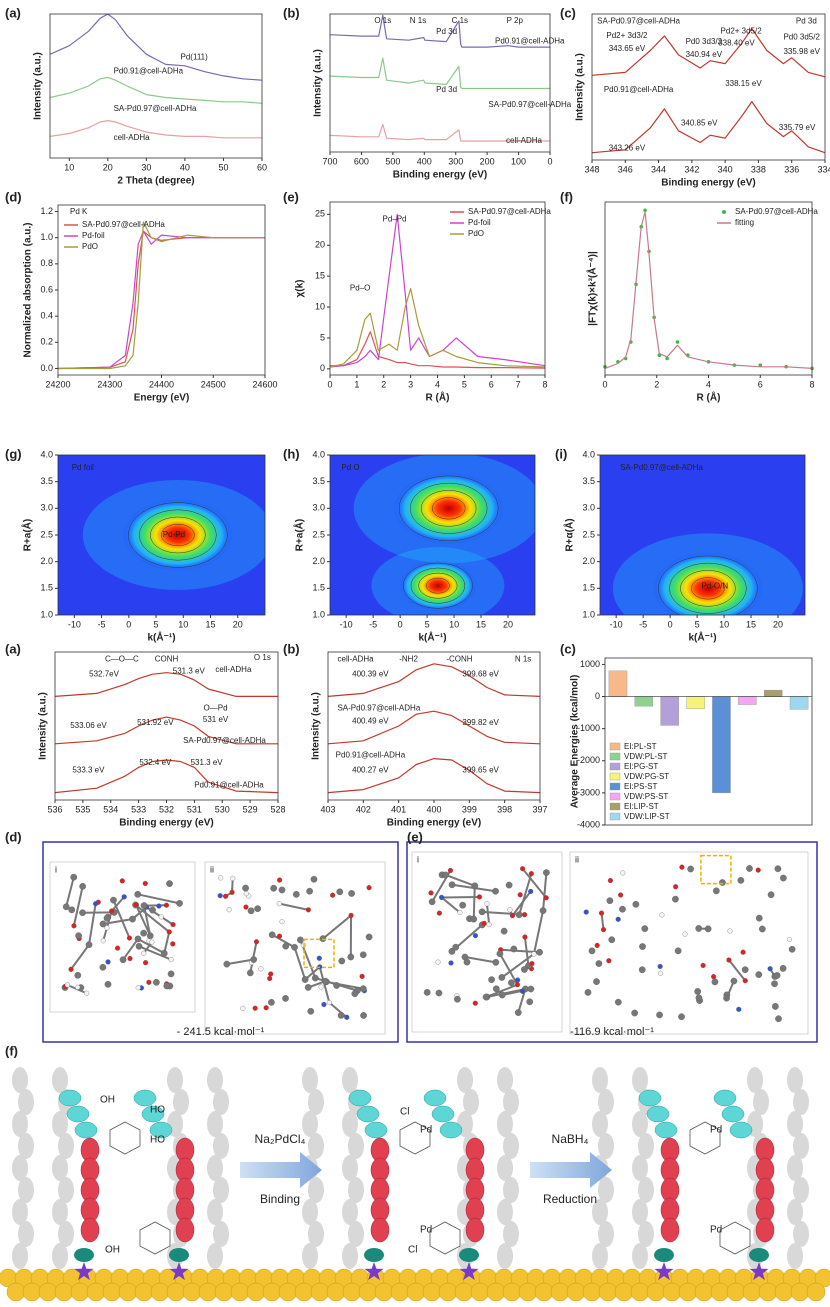  What do you see at coordinates (46, 588) in the screenshot?
I see `y-tick-label: 1.5` at bounding box center [46, 588].